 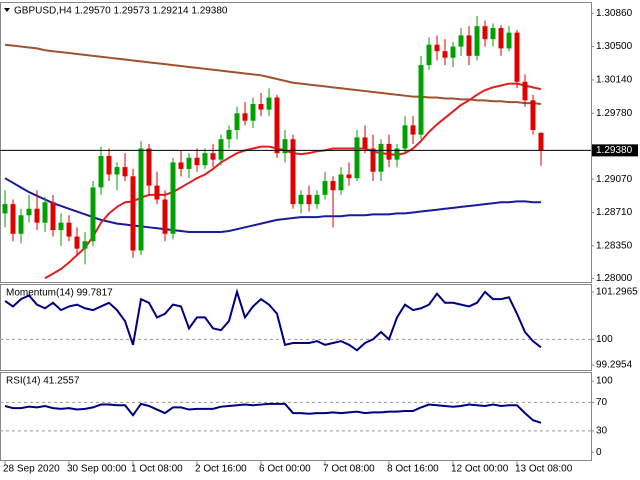 What do you see at coordinates (480, 469) in the screenshot?
I see `x-tick-label: 12 Oct 00:00` at bounding box center [480, 469].